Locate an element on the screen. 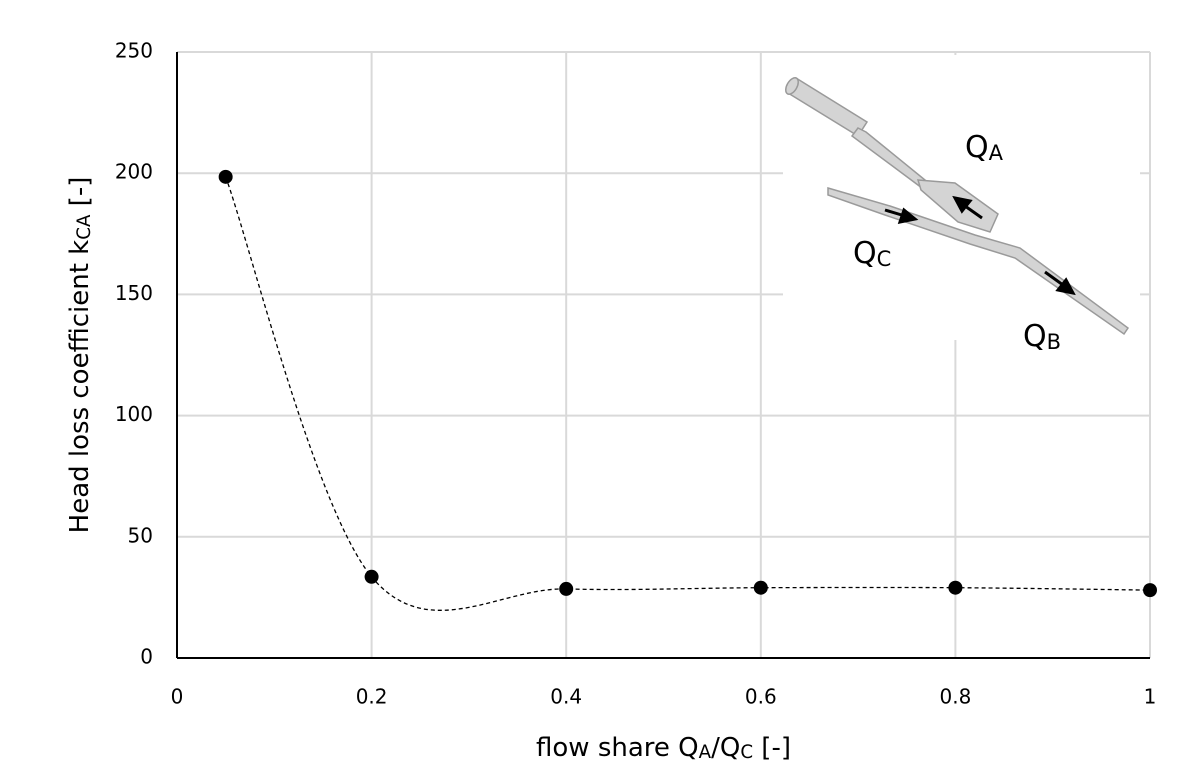  cylinder-end is located at coordinates (792, 86).